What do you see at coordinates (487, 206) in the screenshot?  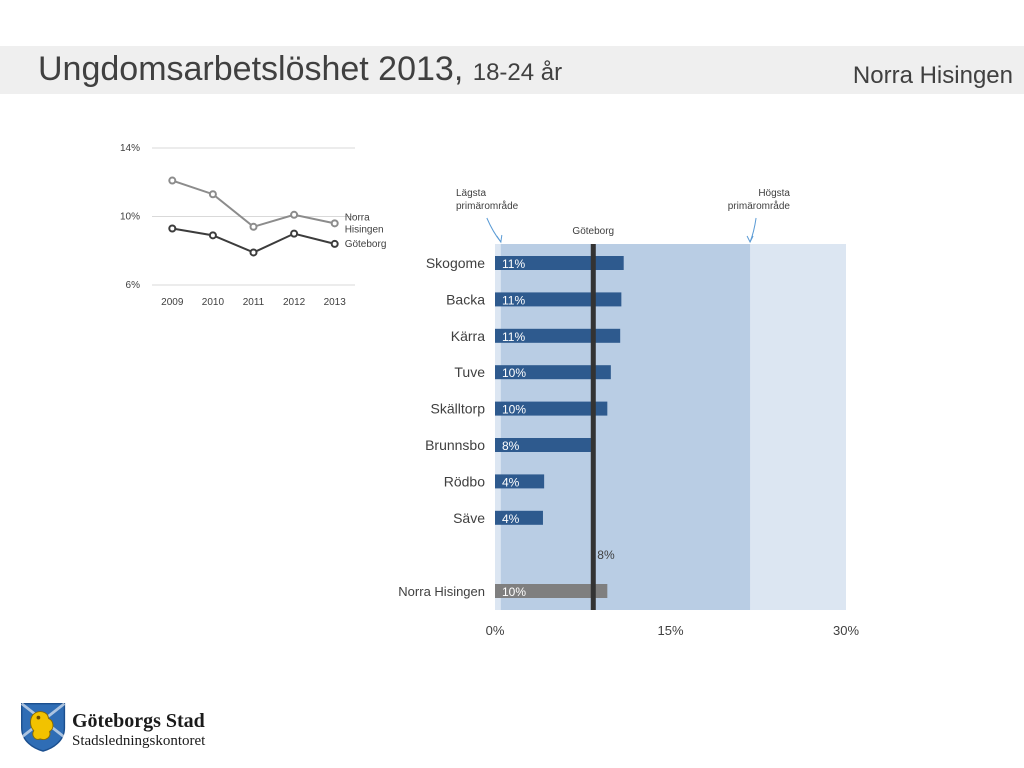 I see `range-min-label: primärområde` at bounding box center [487, 206].